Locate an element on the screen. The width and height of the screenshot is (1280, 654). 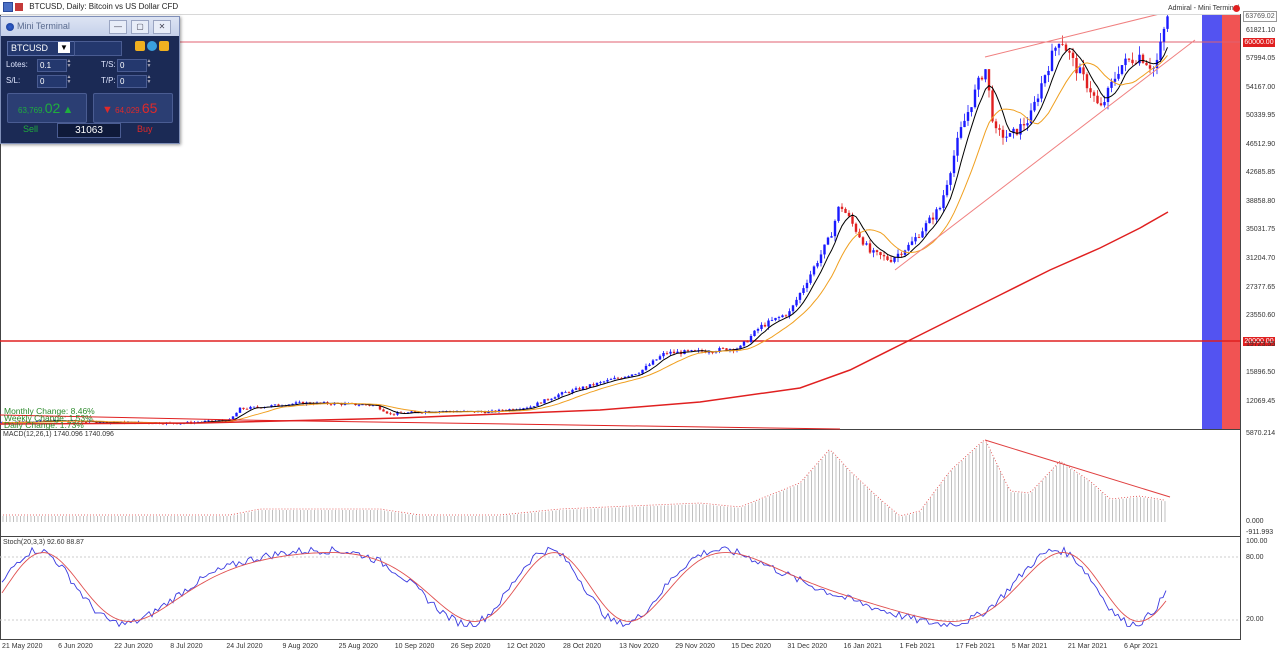
buy-price-box: ▼ 64,029.65 is located at coordinates (133, 108).